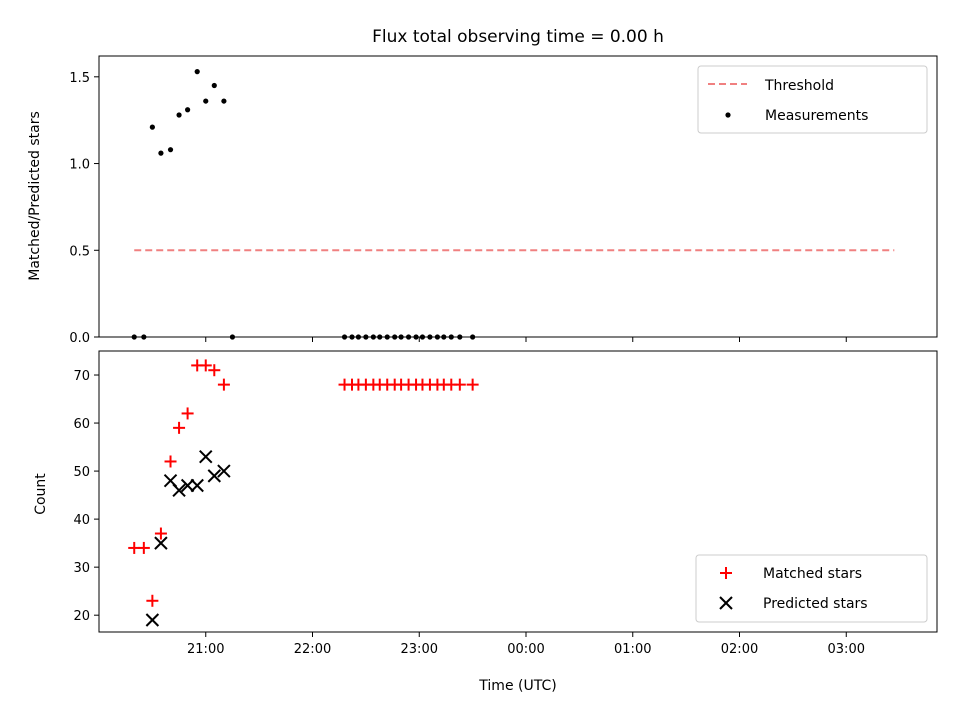  I want to click on legend-predicted-label: Predicted stars, so click(815, 604).